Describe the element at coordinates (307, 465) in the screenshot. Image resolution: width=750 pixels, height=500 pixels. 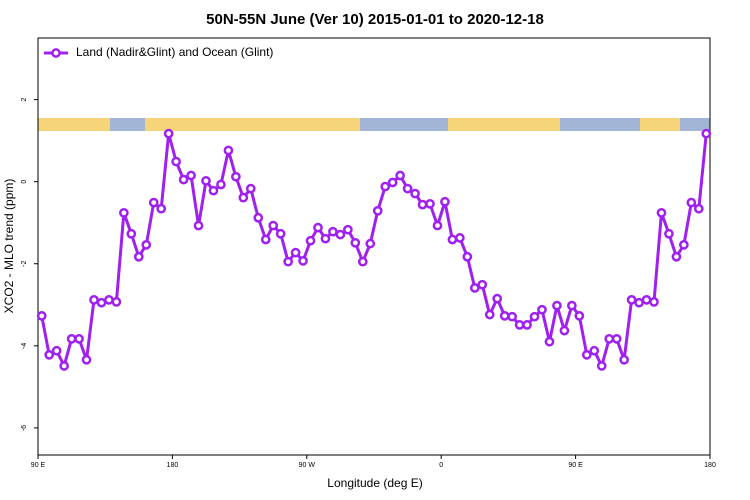
I see `x-tick-label: 90 W` at that location.